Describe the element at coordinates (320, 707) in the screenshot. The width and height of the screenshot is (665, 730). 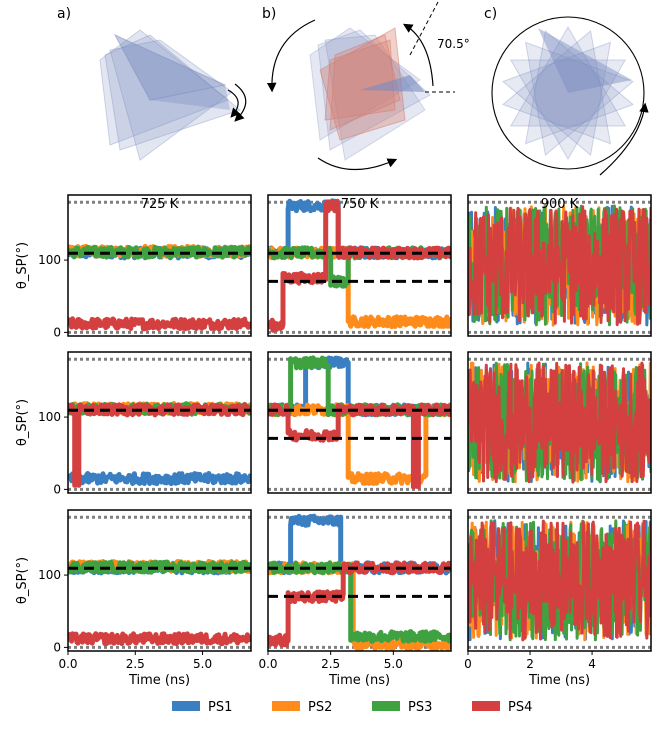
I see `legend-label-ps2: PS2` at that location.